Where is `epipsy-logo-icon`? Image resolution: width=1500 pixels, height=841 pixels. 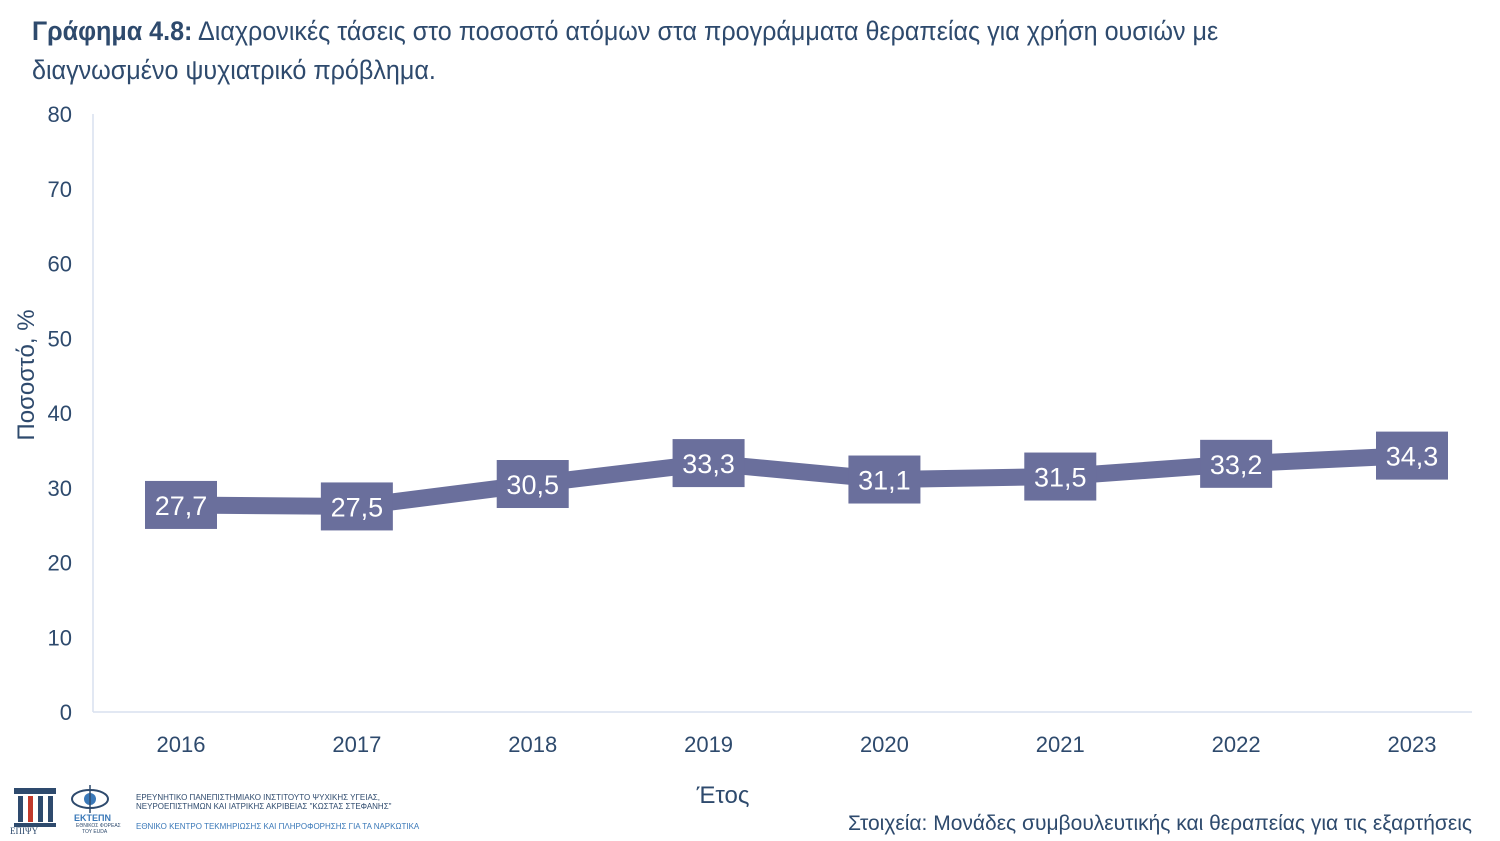
epipsy-logo-icon is located at coordinates (35, 807).